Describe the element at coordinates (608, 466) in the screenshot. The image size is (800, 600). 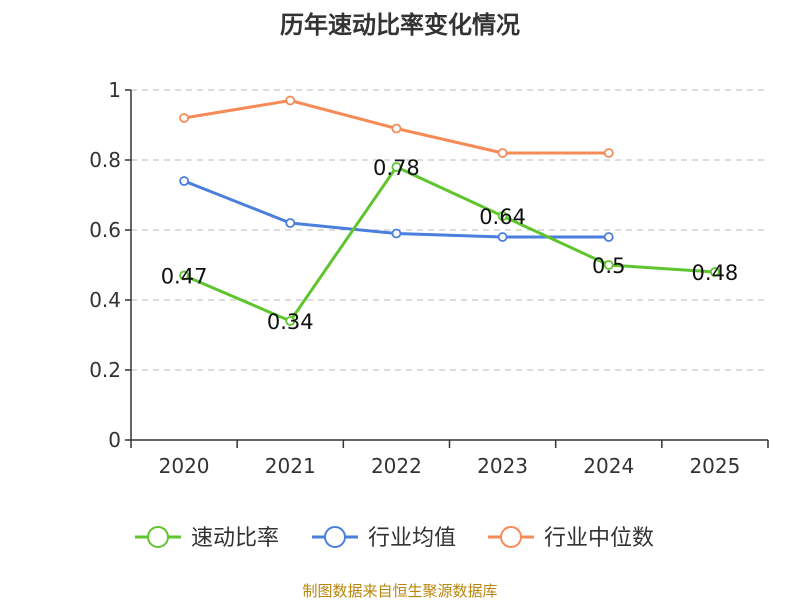
I see `x-tick-label: 2024` at that location.